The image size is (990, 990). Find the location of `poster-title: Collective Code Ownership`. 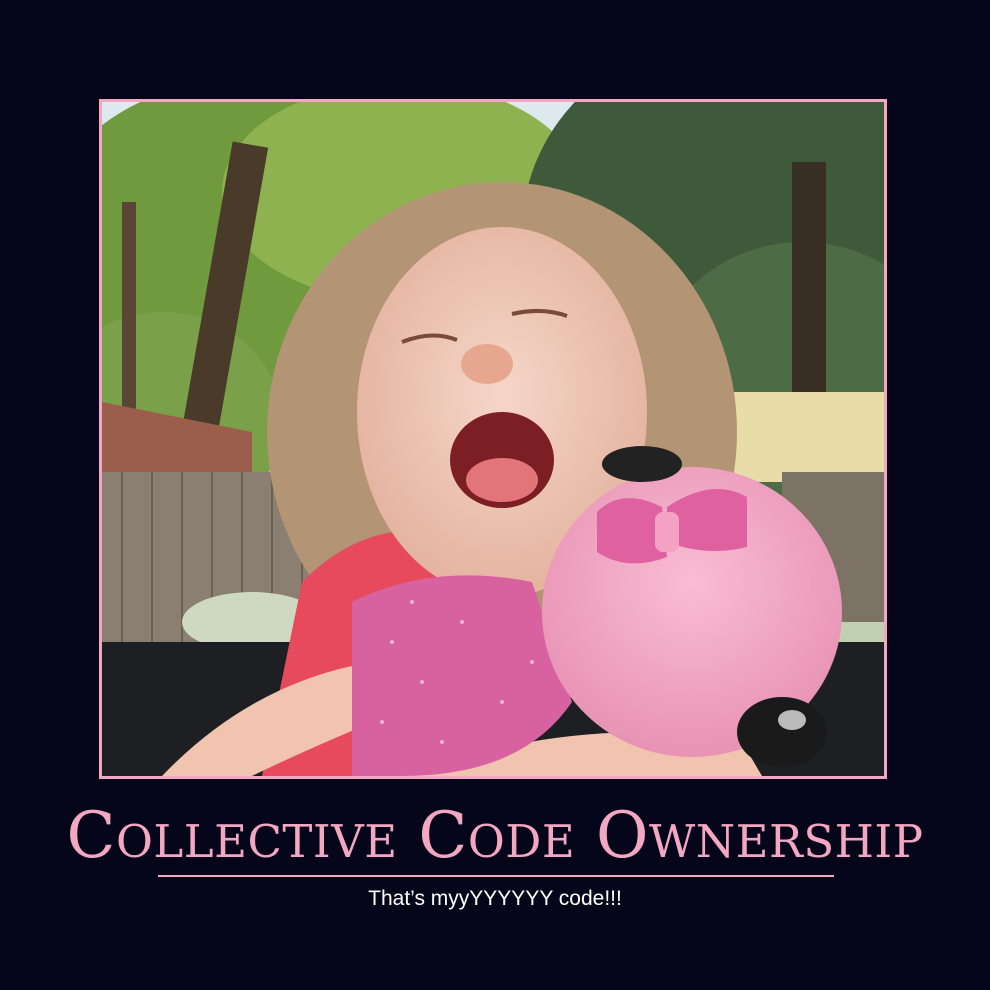

poster-title: Collective Code Ownership is located at coordinates (495, 836).